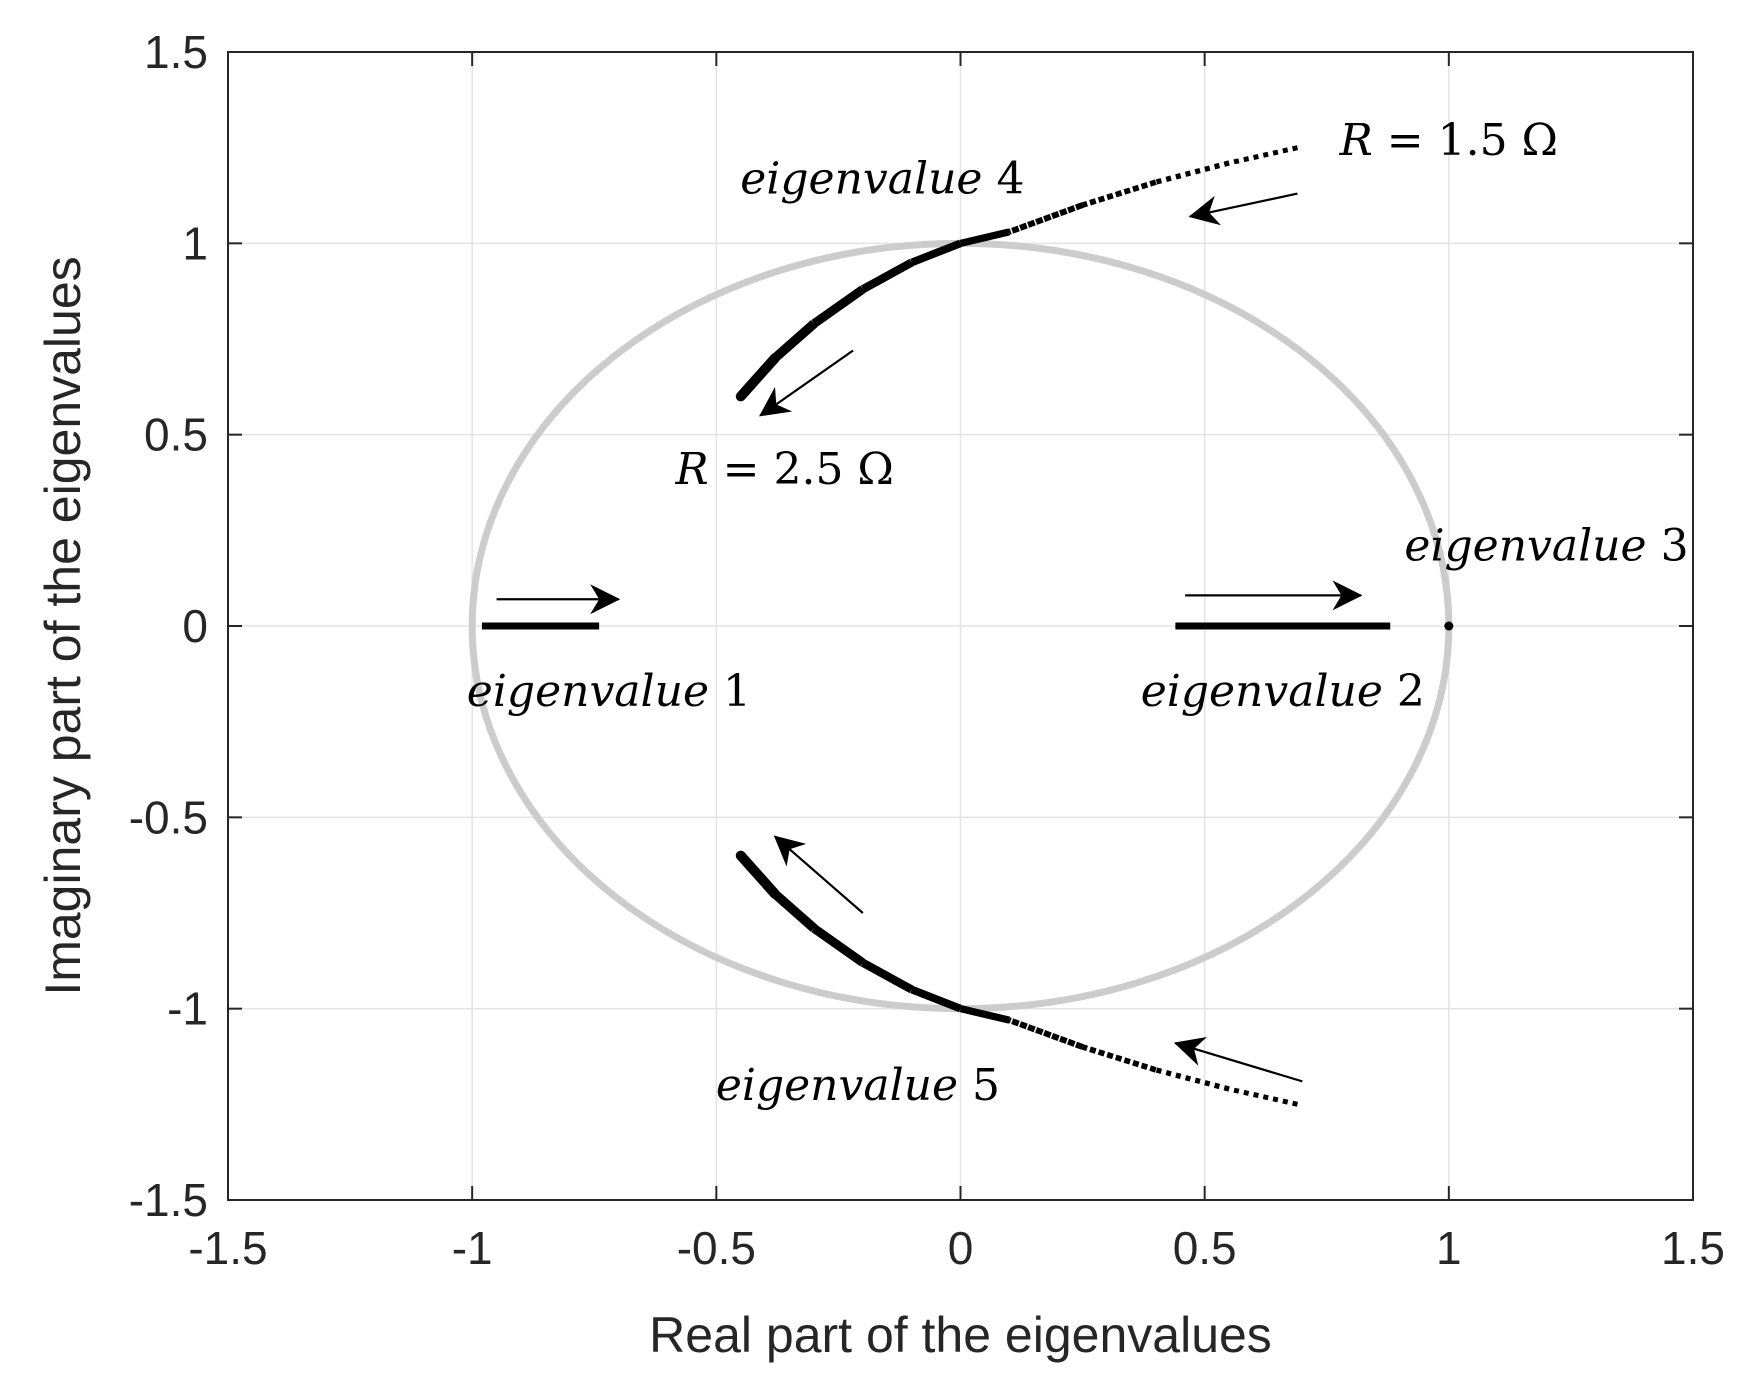 The width and height of the screenshot is (1764, 1392). I want to click on y-tick-label: 0.5, so click(176, 435).